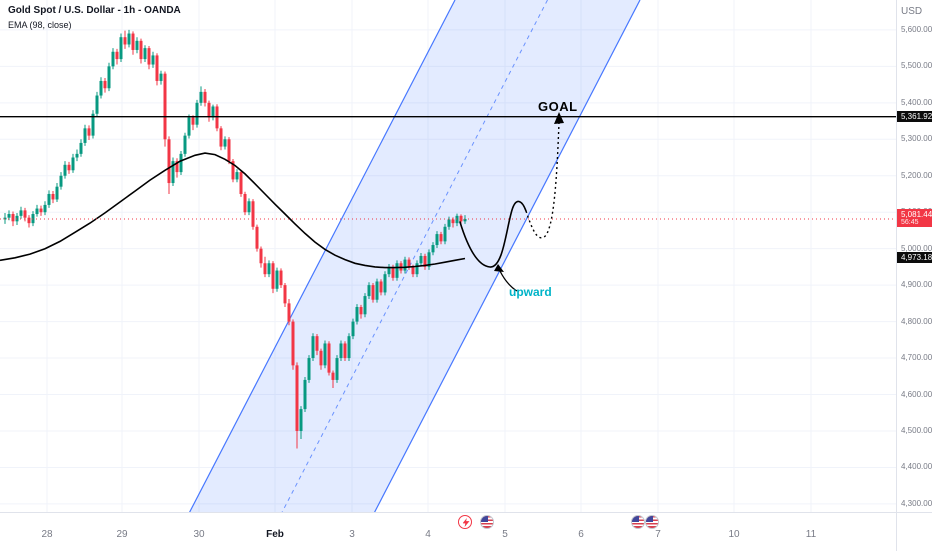  I want to click on time-axis-label: 7, so click(658, 534).